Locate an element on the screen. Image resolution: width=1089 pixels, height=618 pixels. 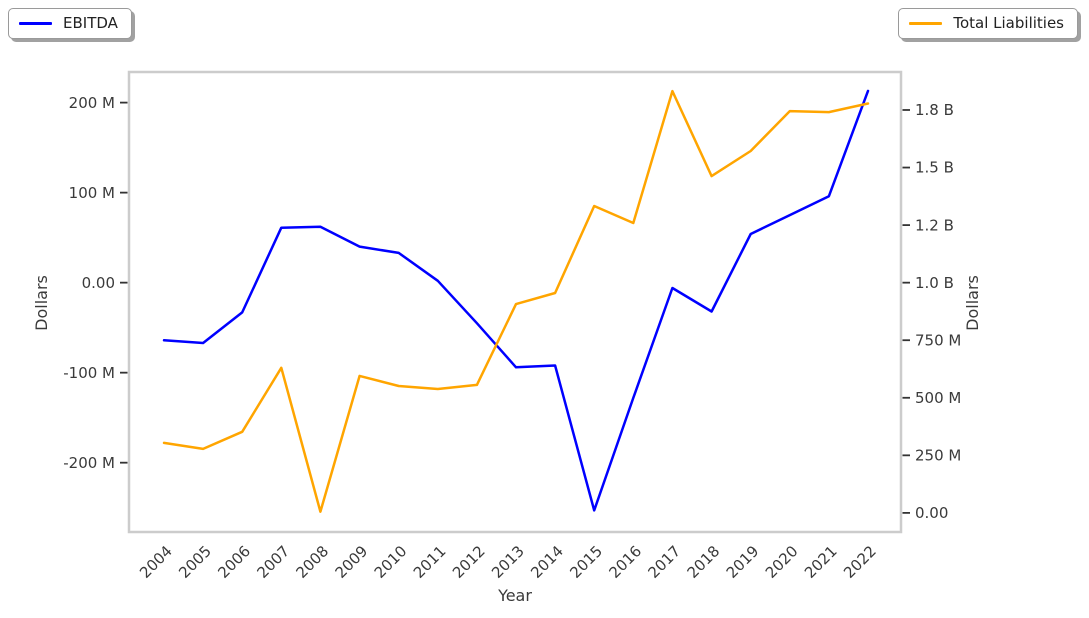
x-tick-label: 2014 is located at coordinates (547, 562).